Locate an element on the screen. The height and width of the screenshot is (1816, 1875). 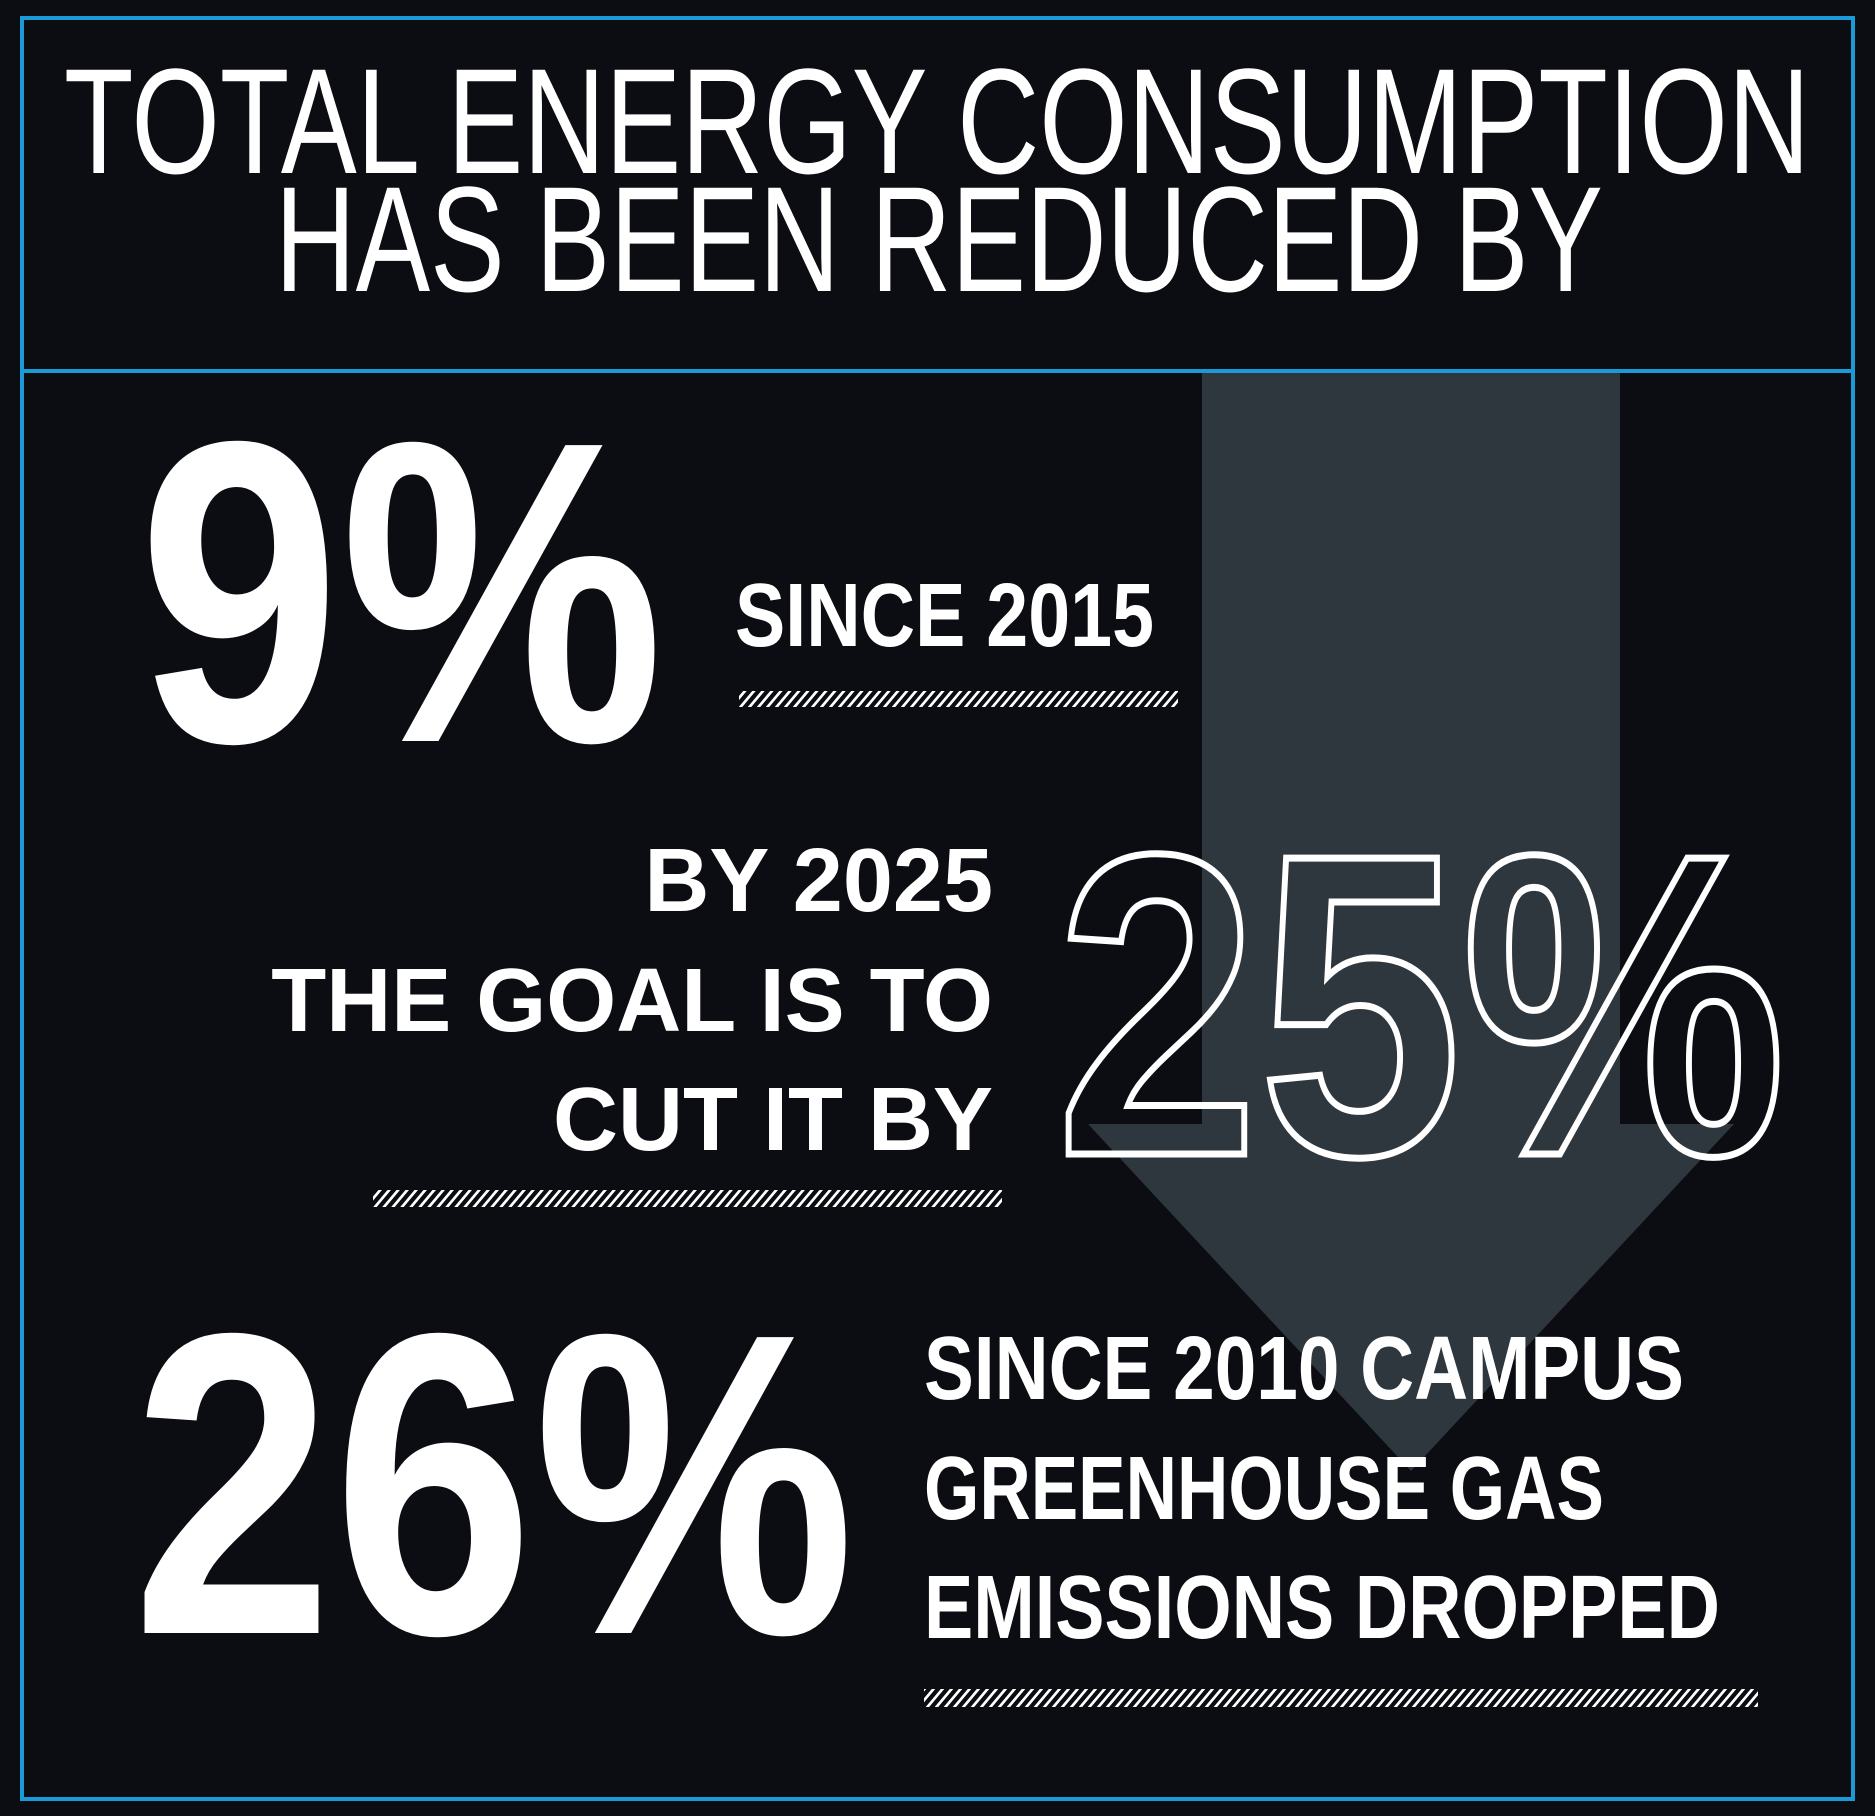
stat-label: CUT IT BY is located at coordinates (773, 1120).